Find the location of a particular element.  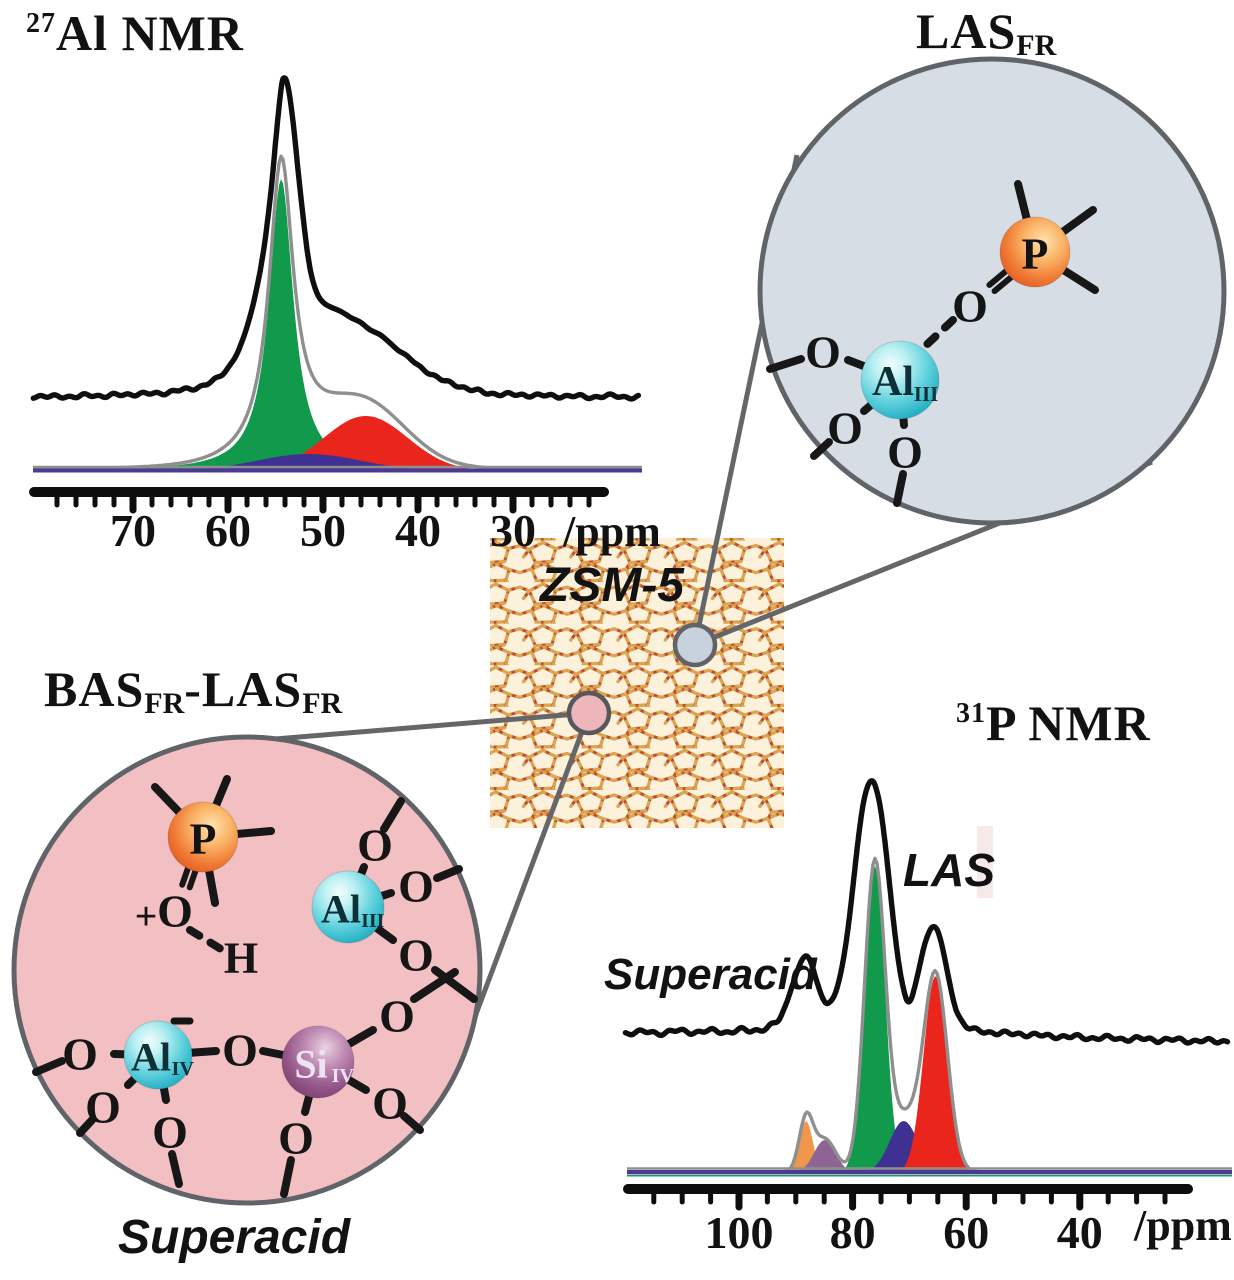

zsm5-framework-panel is located at coordinates (637, 683).